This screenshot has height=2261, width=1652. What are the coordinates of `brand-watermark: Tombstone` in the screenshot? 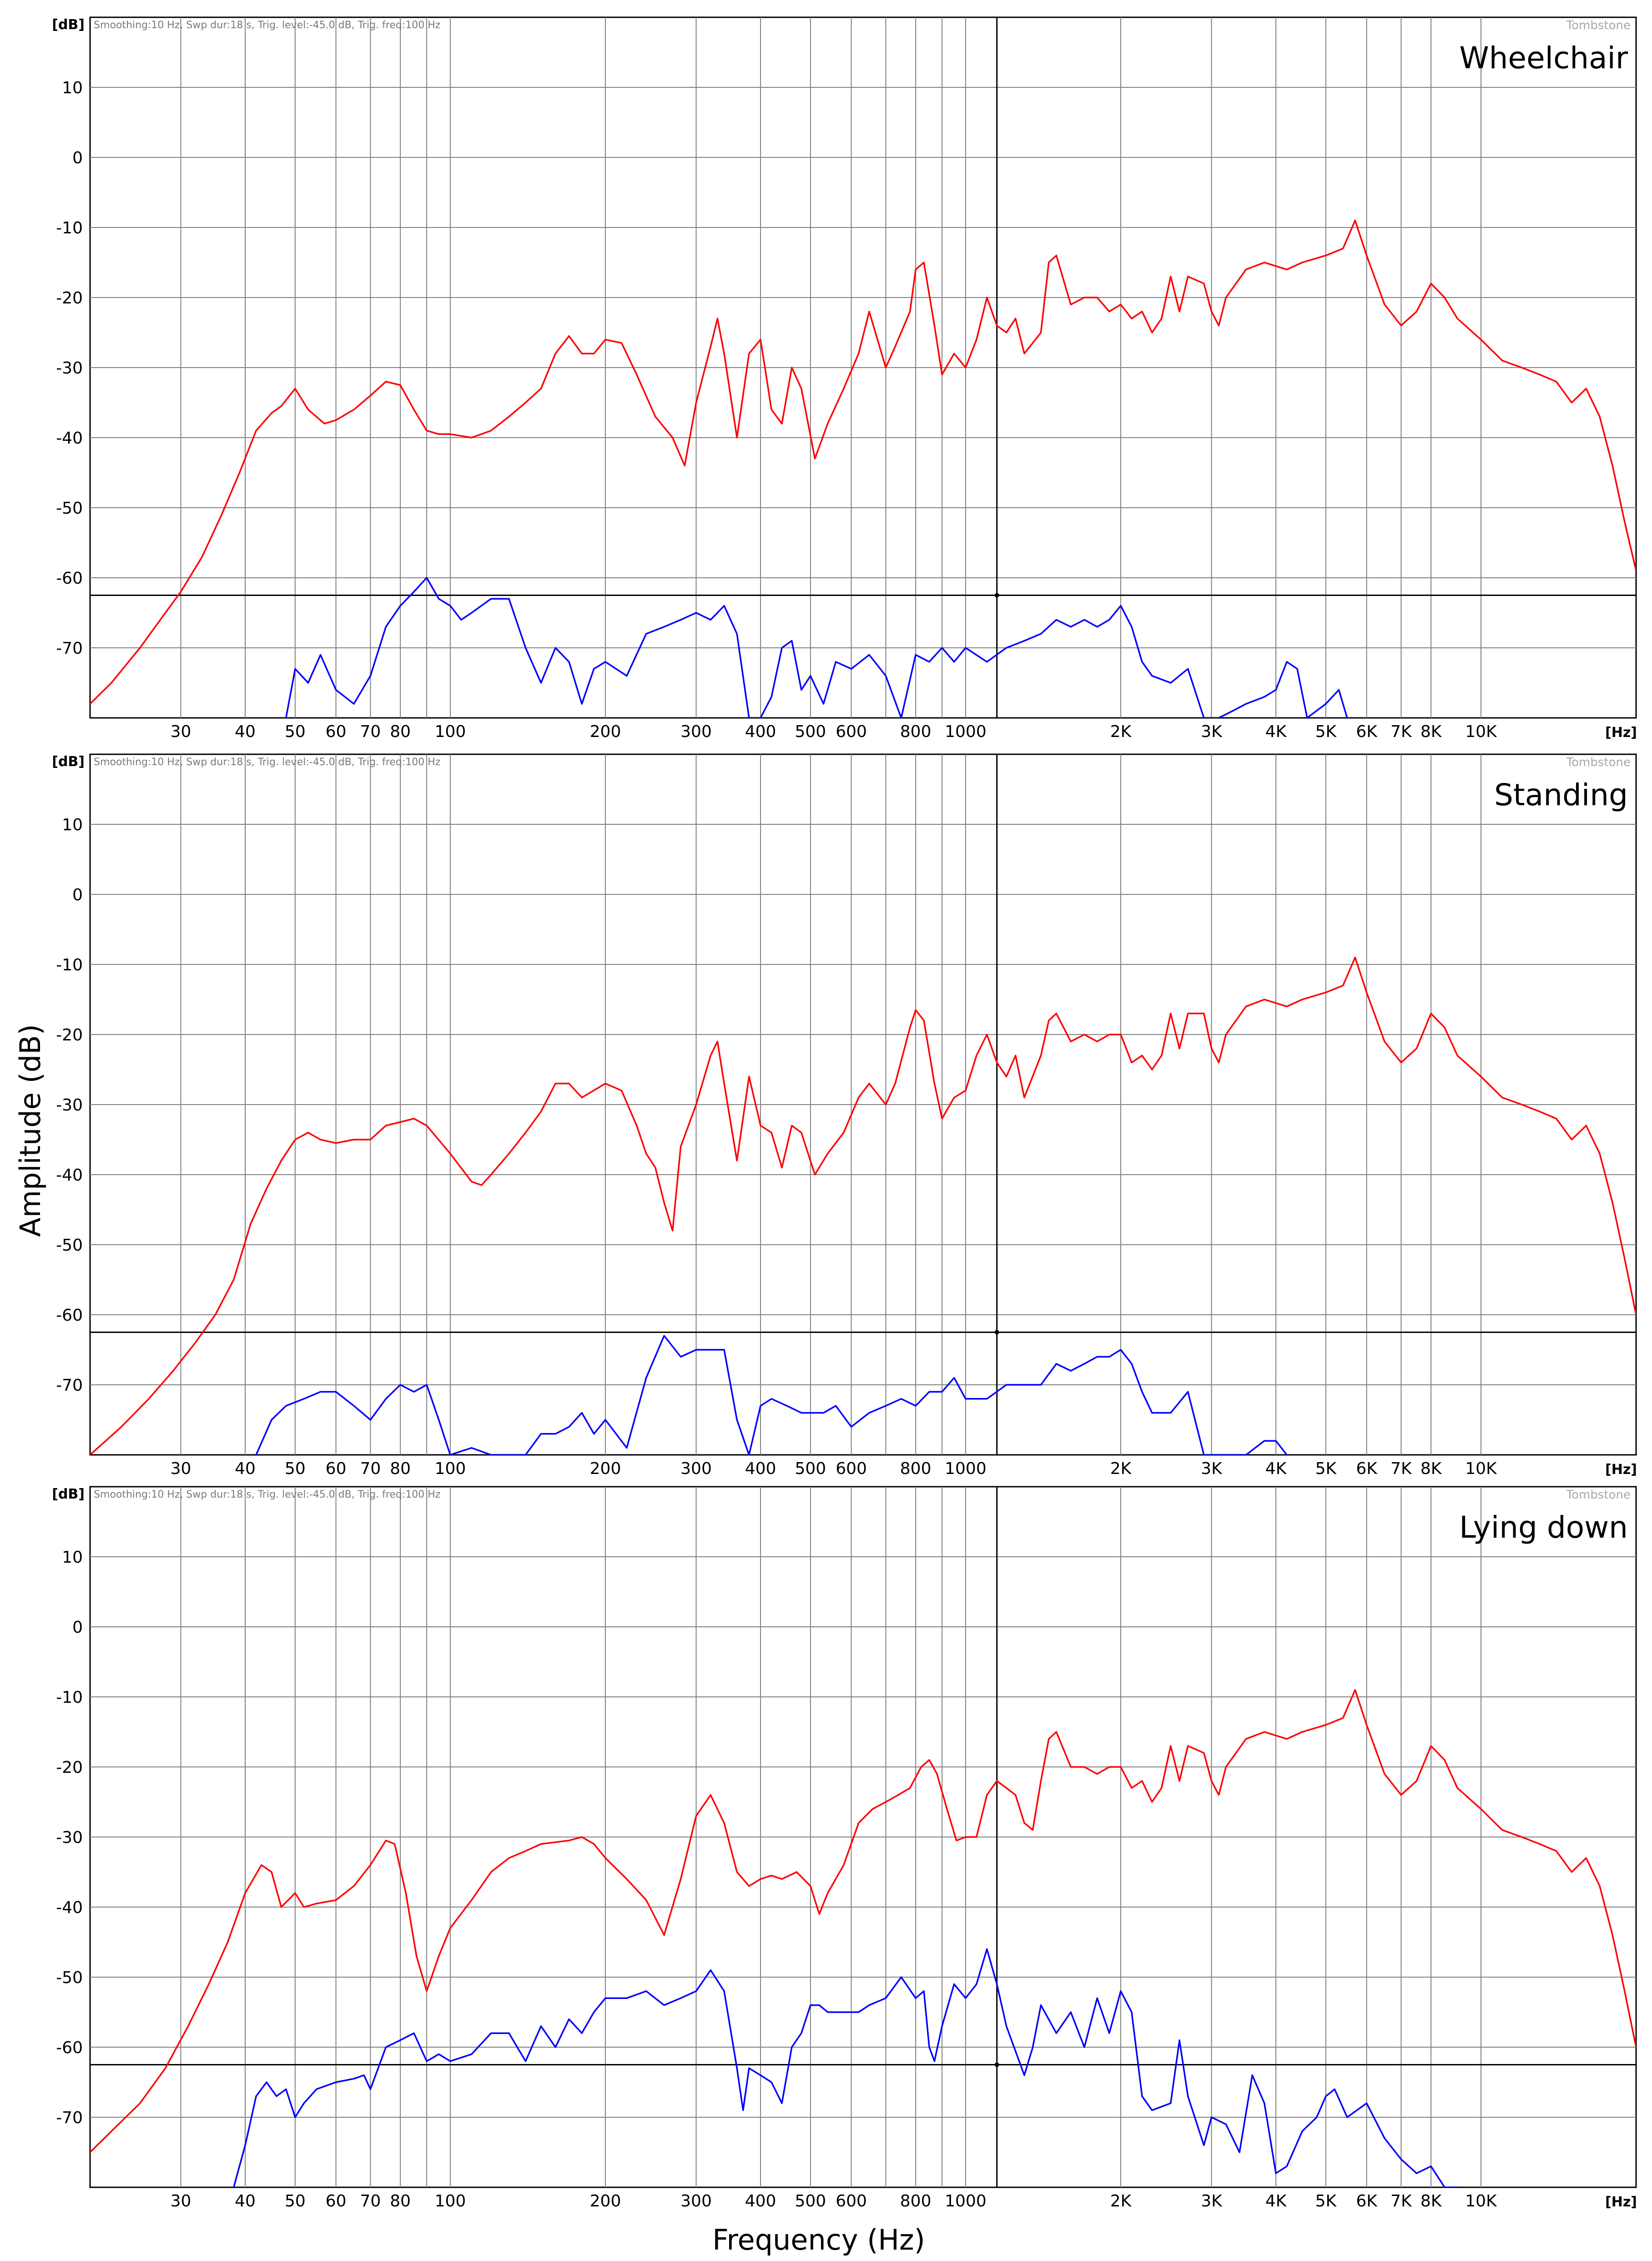 It's located at (1598, 762).